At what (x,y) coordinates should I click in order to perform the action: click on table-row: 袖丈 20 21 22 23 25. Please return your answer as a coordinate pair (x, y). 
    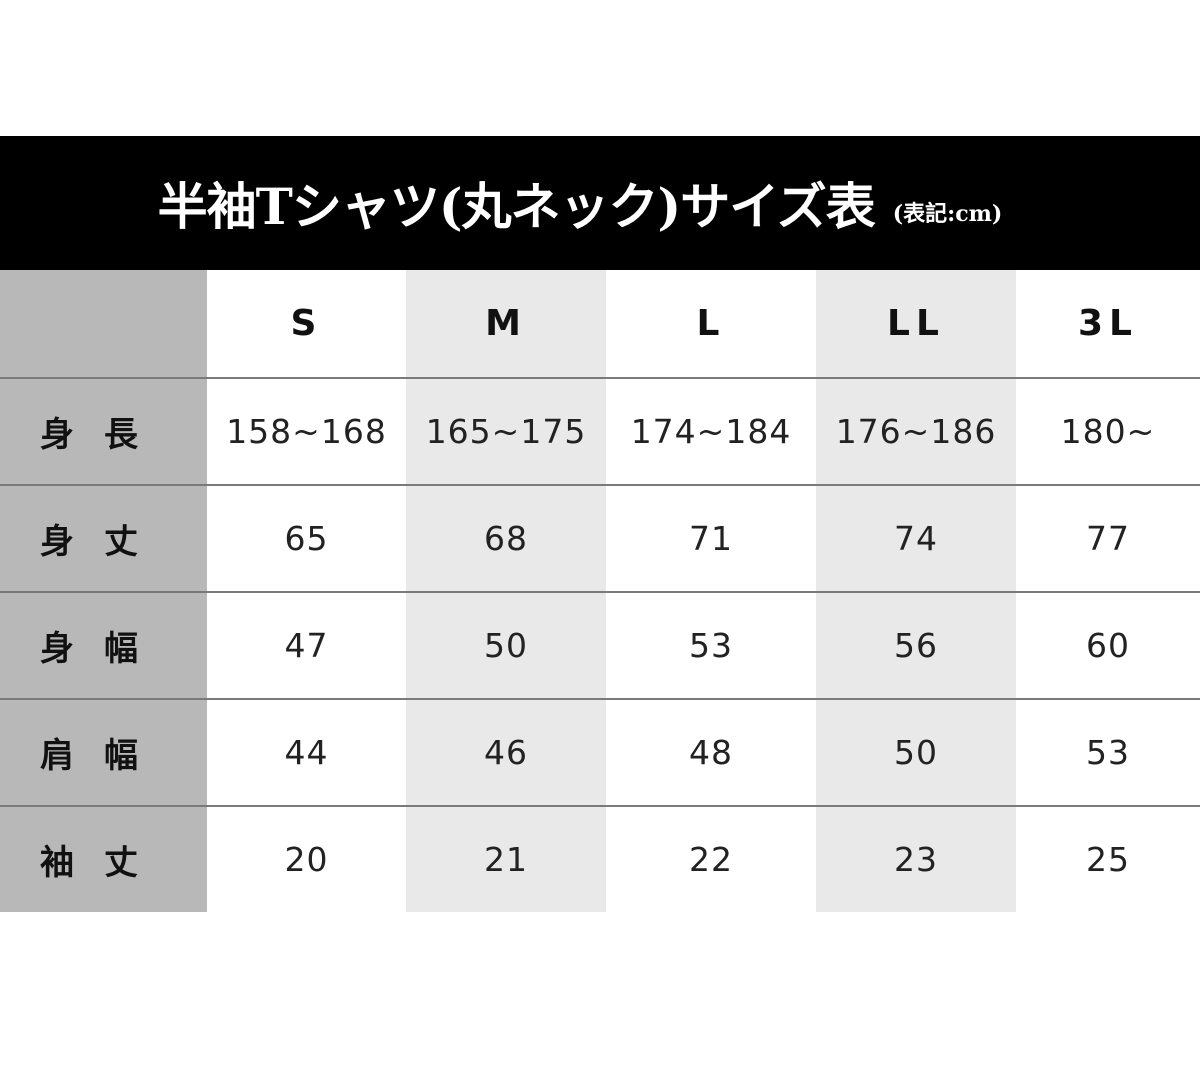
    Looking at the image, I should click on (600, 858).